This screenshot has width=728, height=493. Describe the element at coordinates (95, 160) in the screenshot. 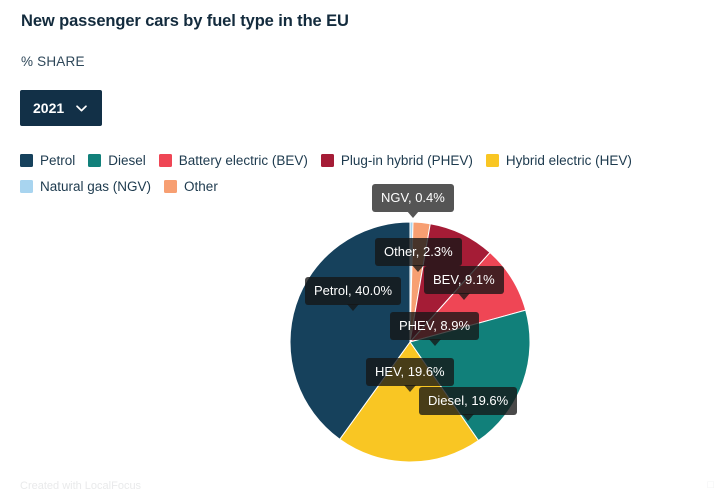

I see `legend-swatch-diesel` at that location.